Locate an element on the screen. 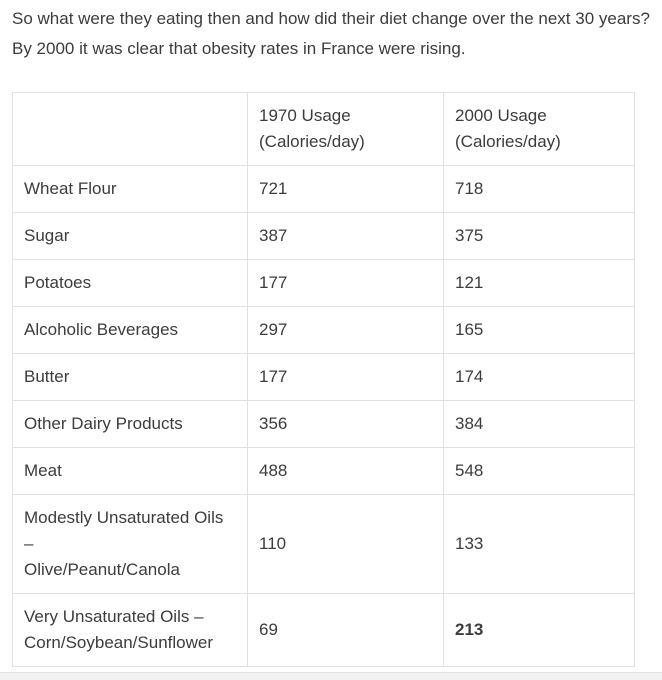 The width and height of the screenshot is (662, 680). usage-1970-value: 110 is located at coordinates (345, 544).